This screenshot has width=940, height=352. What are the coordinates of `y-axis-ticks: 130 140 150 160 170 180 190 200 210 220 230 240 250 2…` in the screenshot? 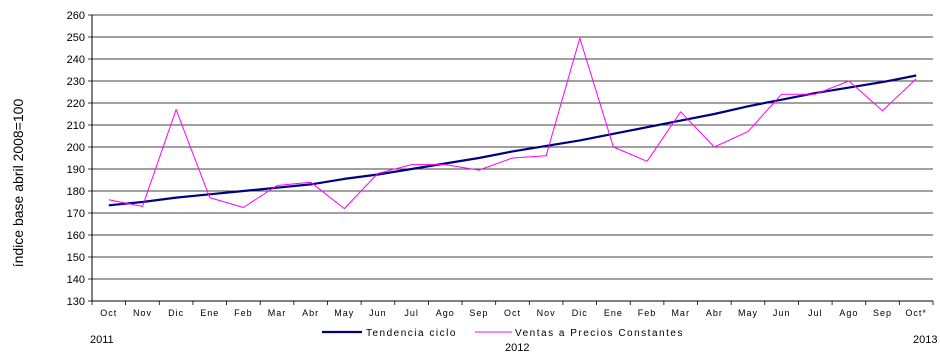 It's located at (79, 159).